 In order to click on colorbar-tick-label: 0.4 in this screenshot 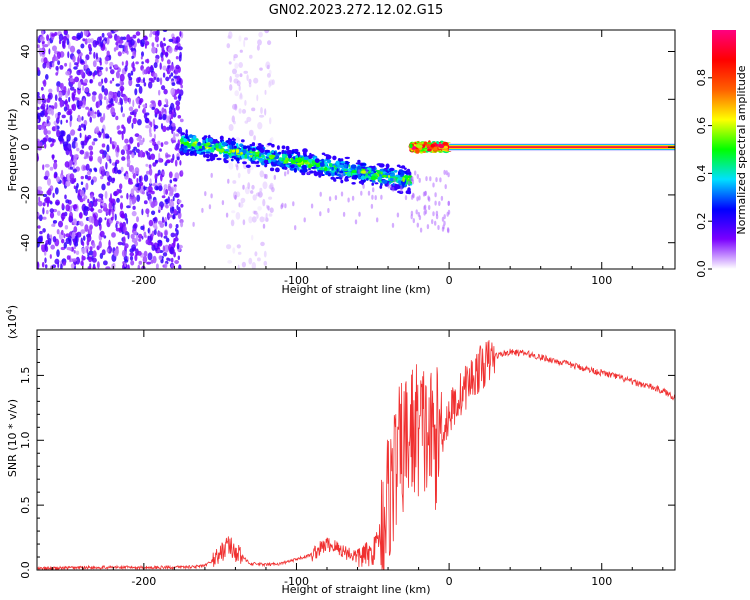, I will do `click(701, 174)`.